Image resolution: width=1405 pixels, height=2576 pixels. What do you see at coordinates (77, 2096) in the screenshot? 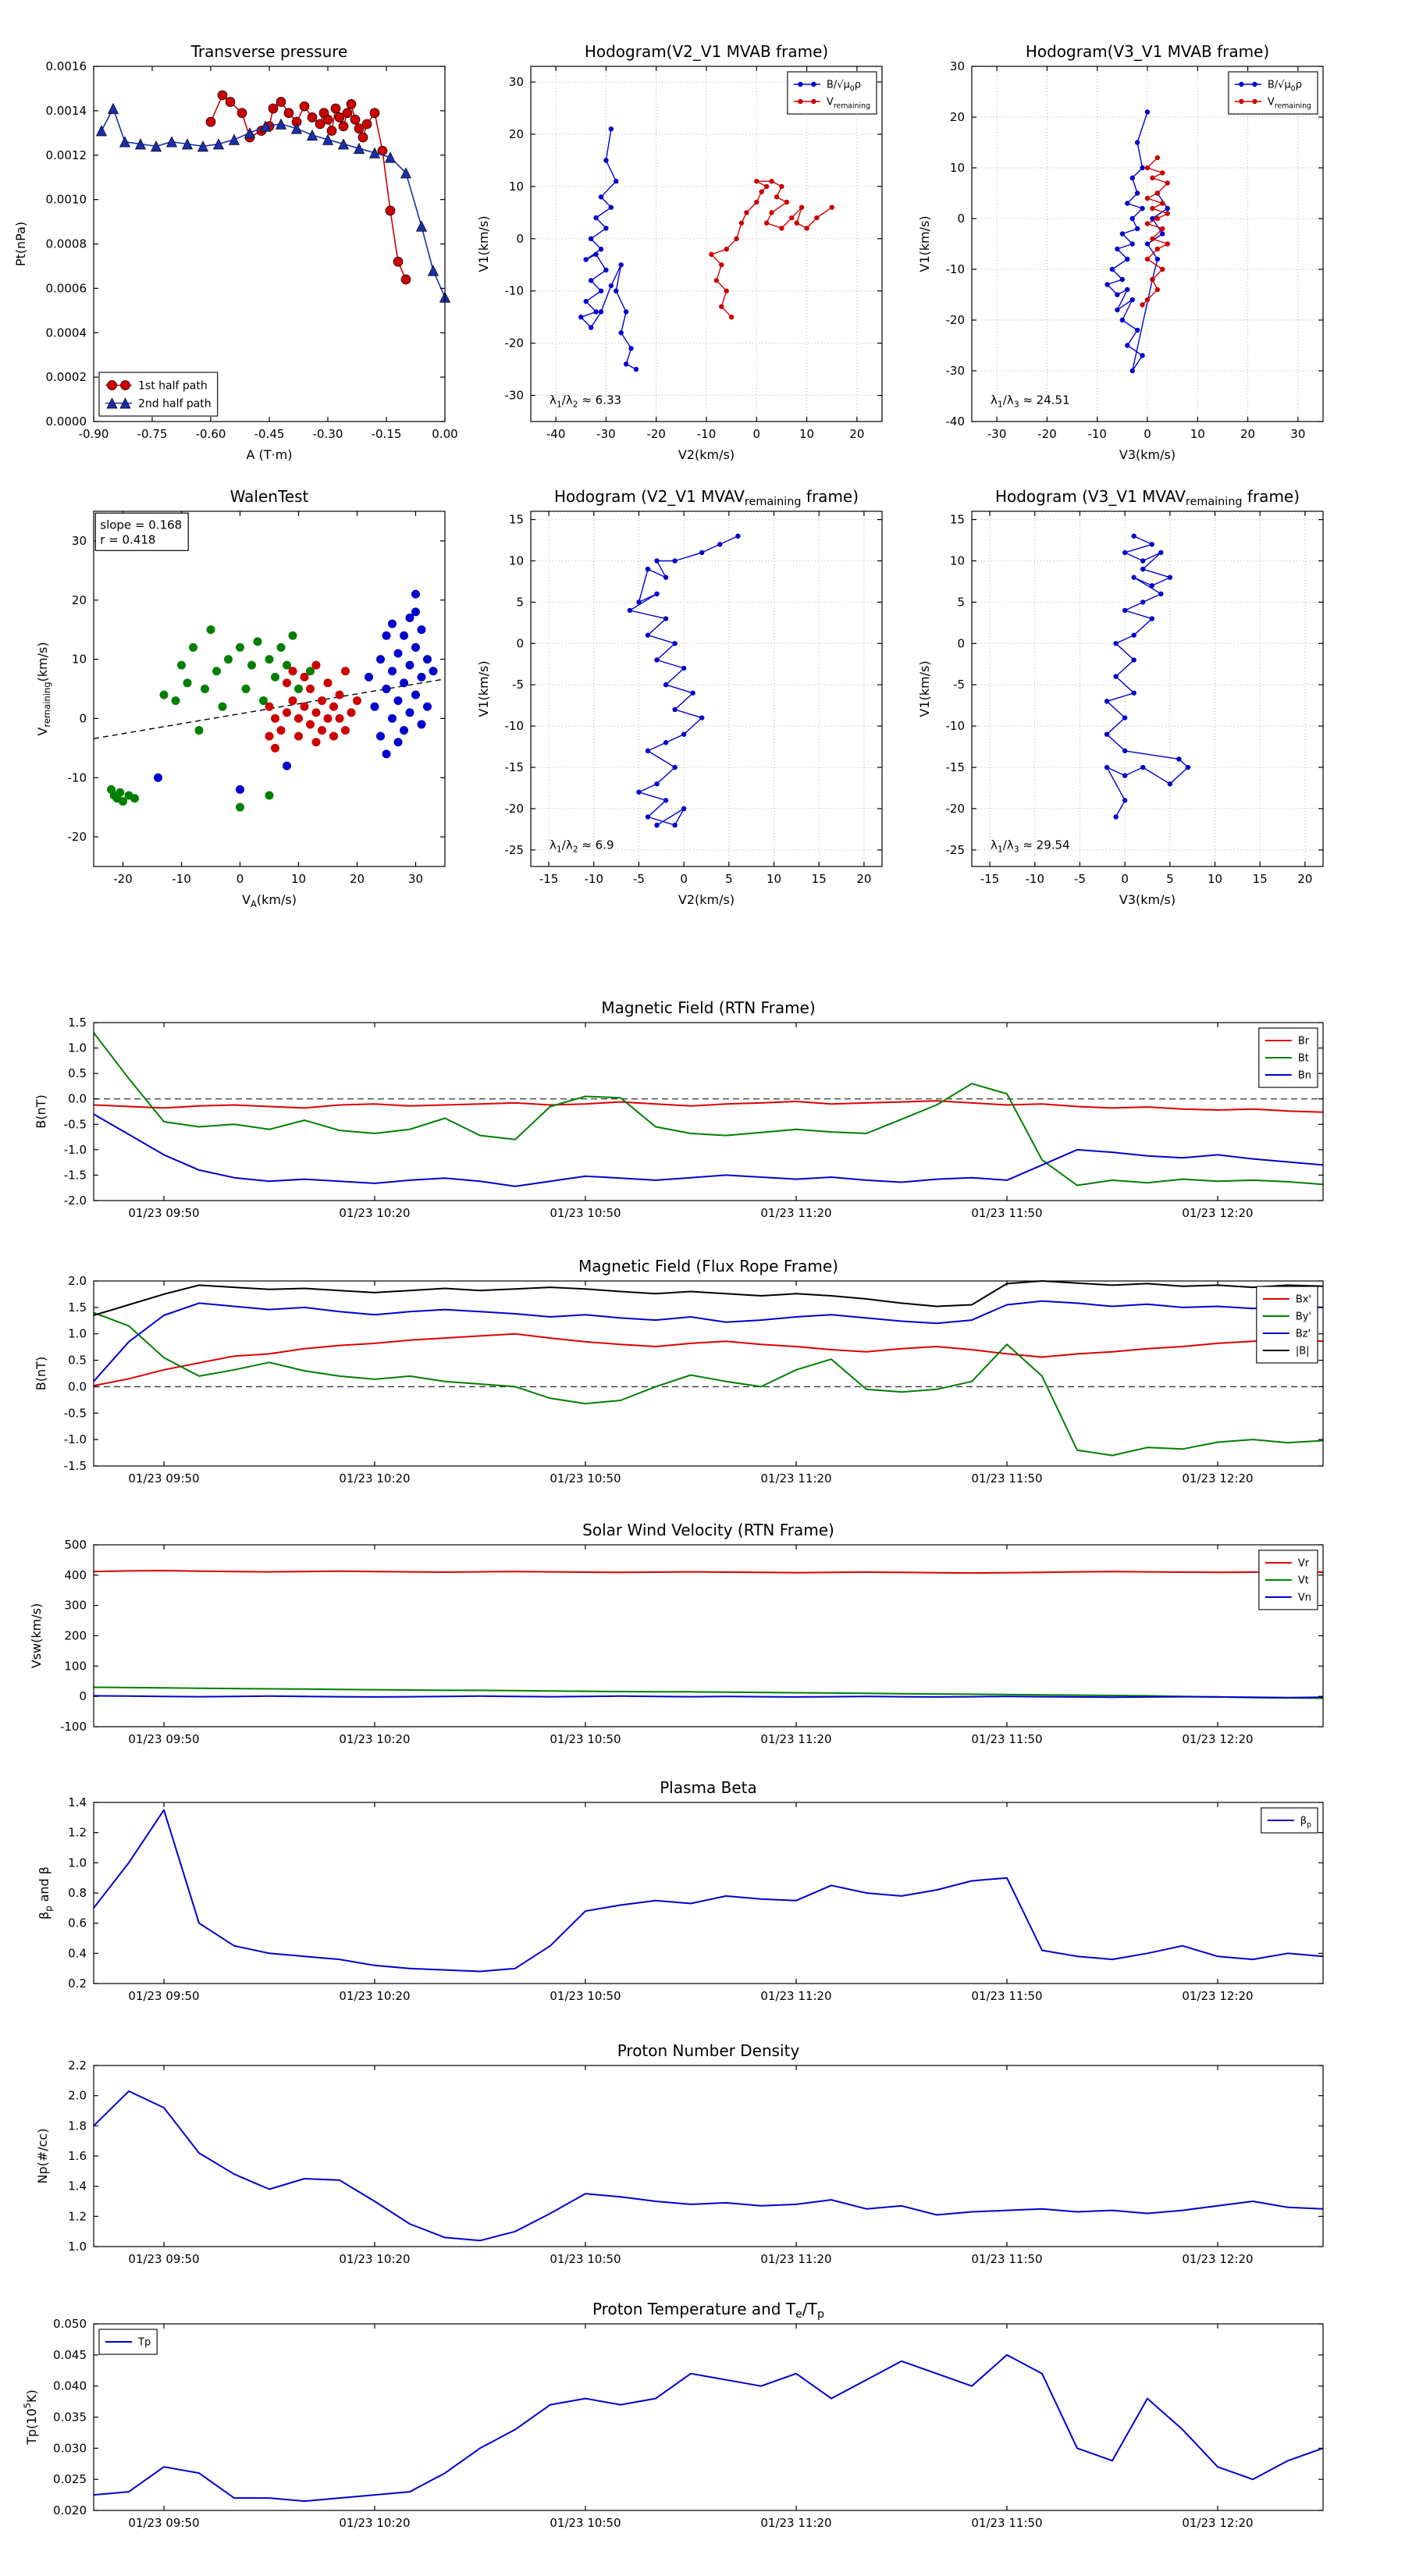
I see `y-tick-label: 2.0` at bounding box center [77, 2096].